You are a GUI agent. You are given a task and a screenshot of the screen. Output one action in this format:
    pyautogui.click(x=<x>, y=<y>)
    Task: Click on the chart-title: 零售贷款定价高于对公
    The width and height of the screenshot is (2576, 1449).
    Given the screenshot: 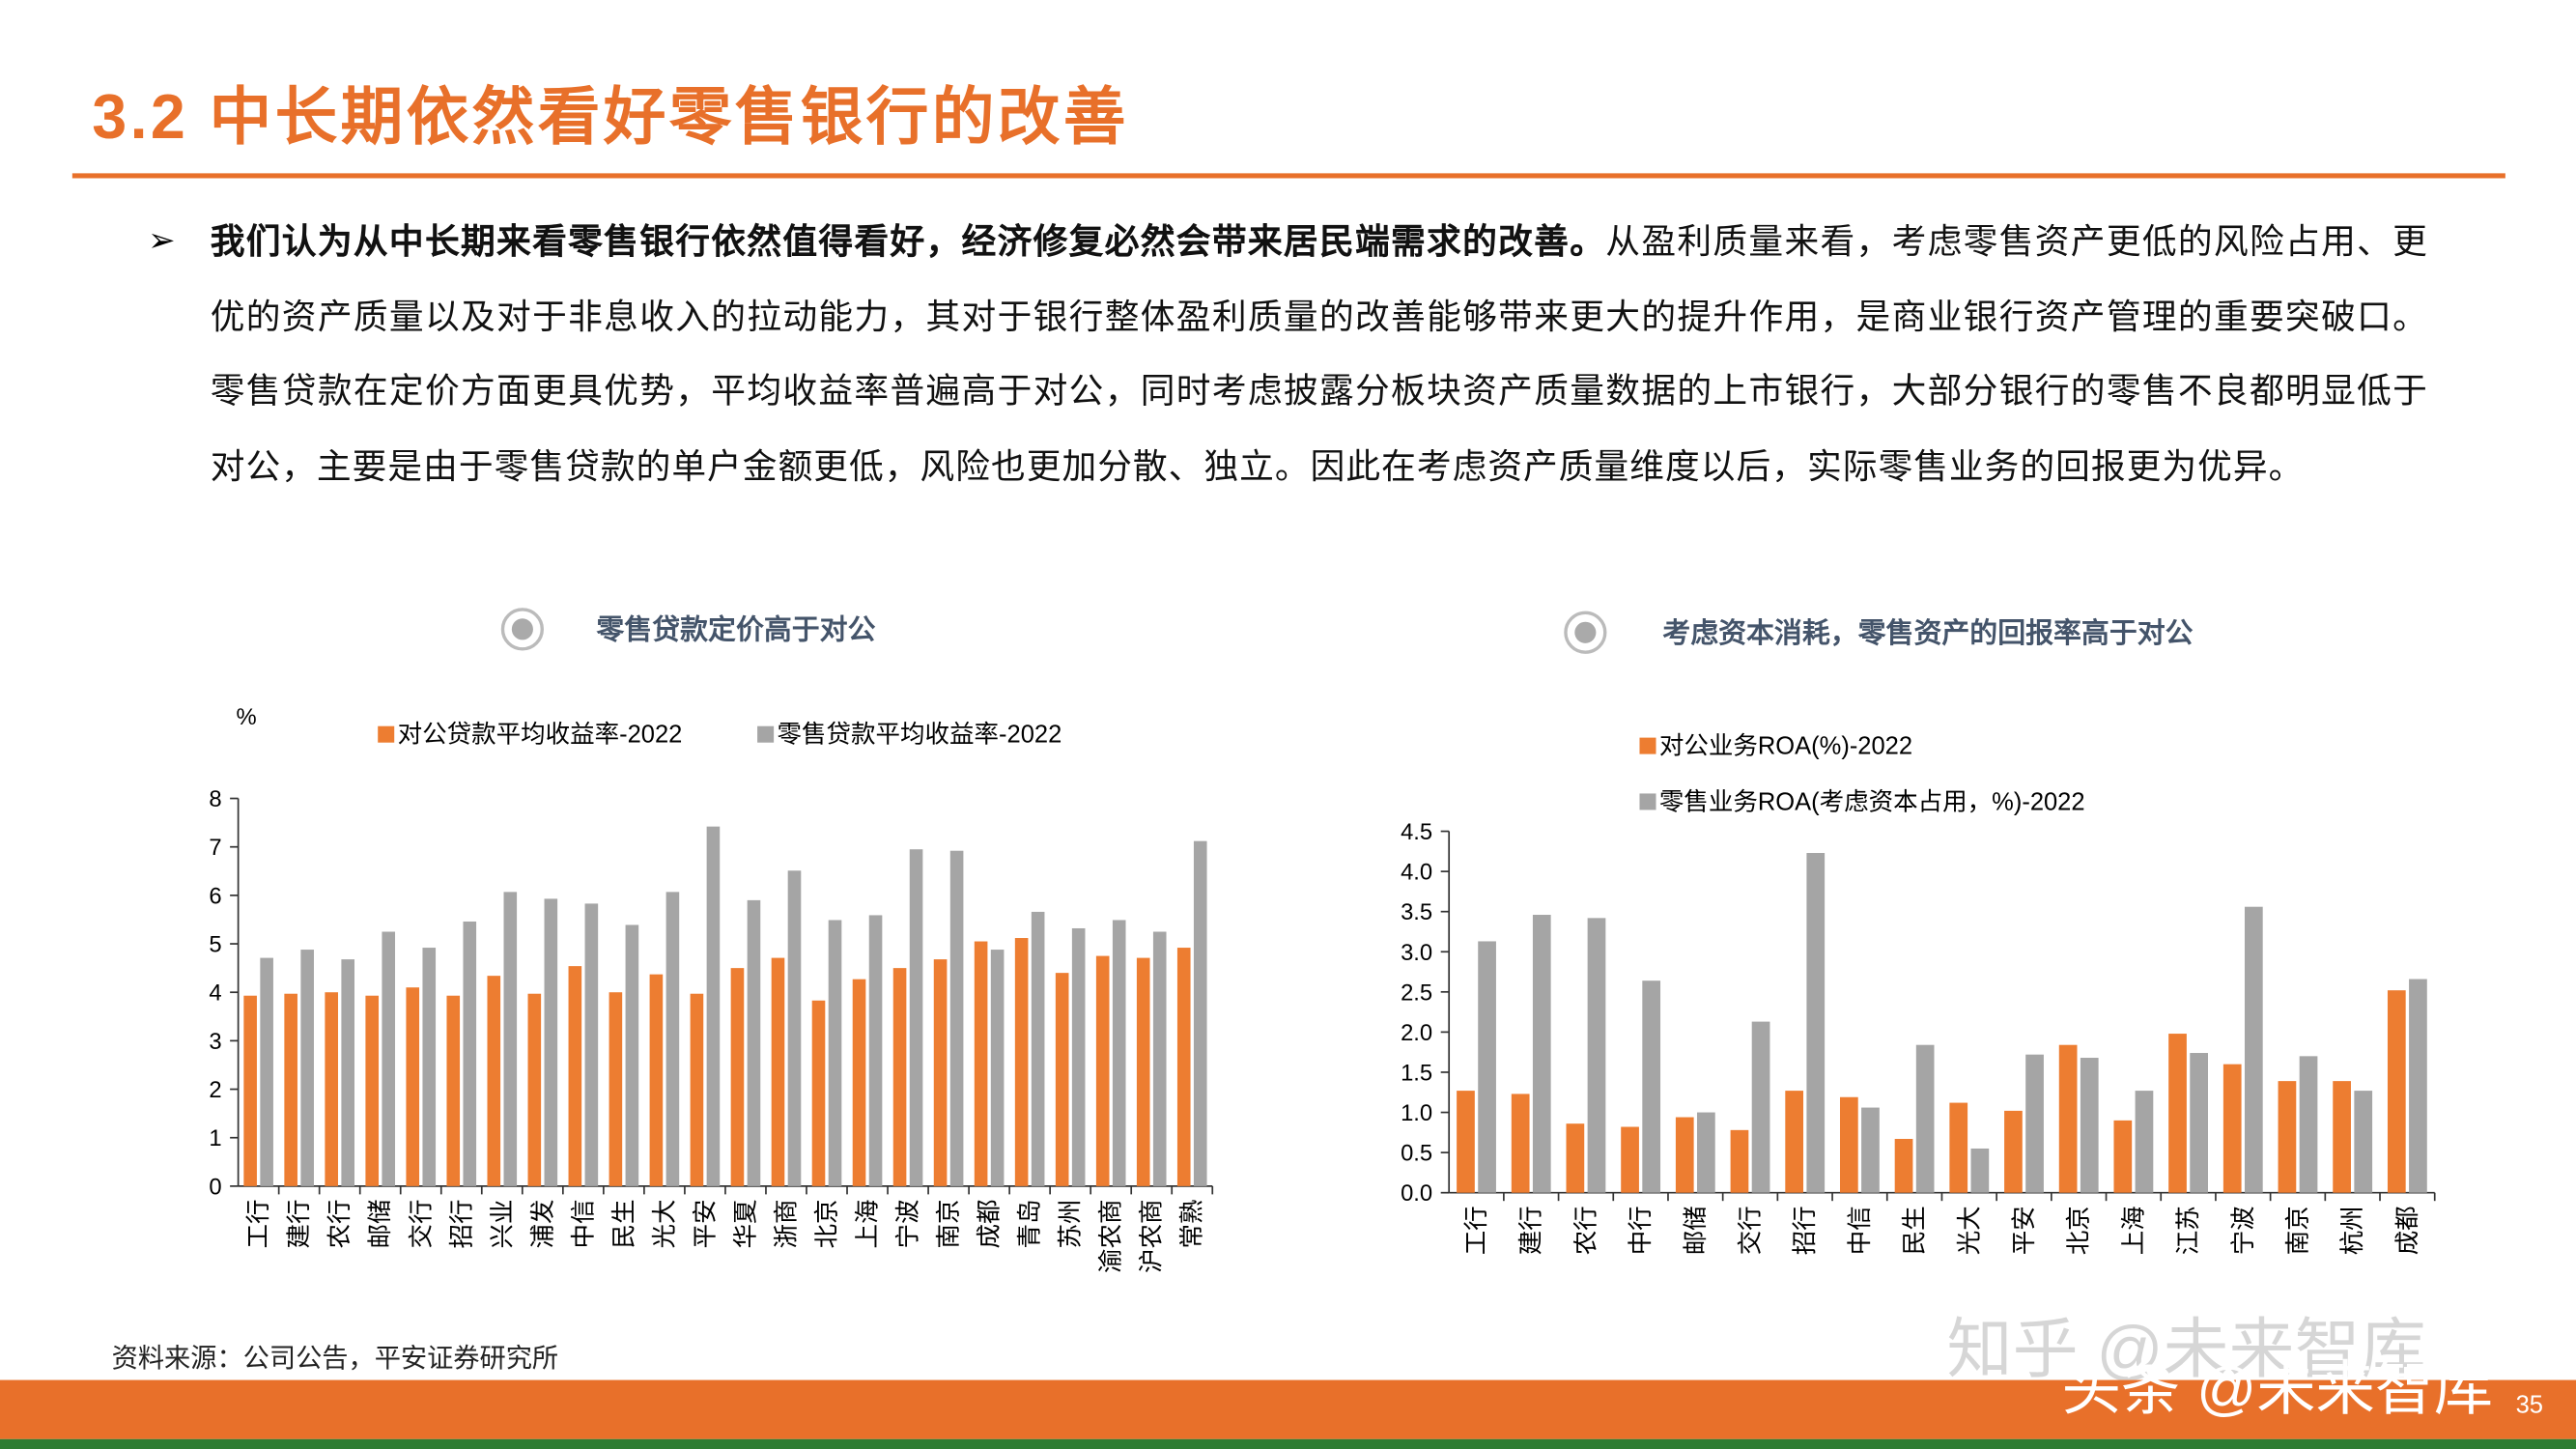 What is the action you would take?
    pyautogui.click(x=735, y=630)
    